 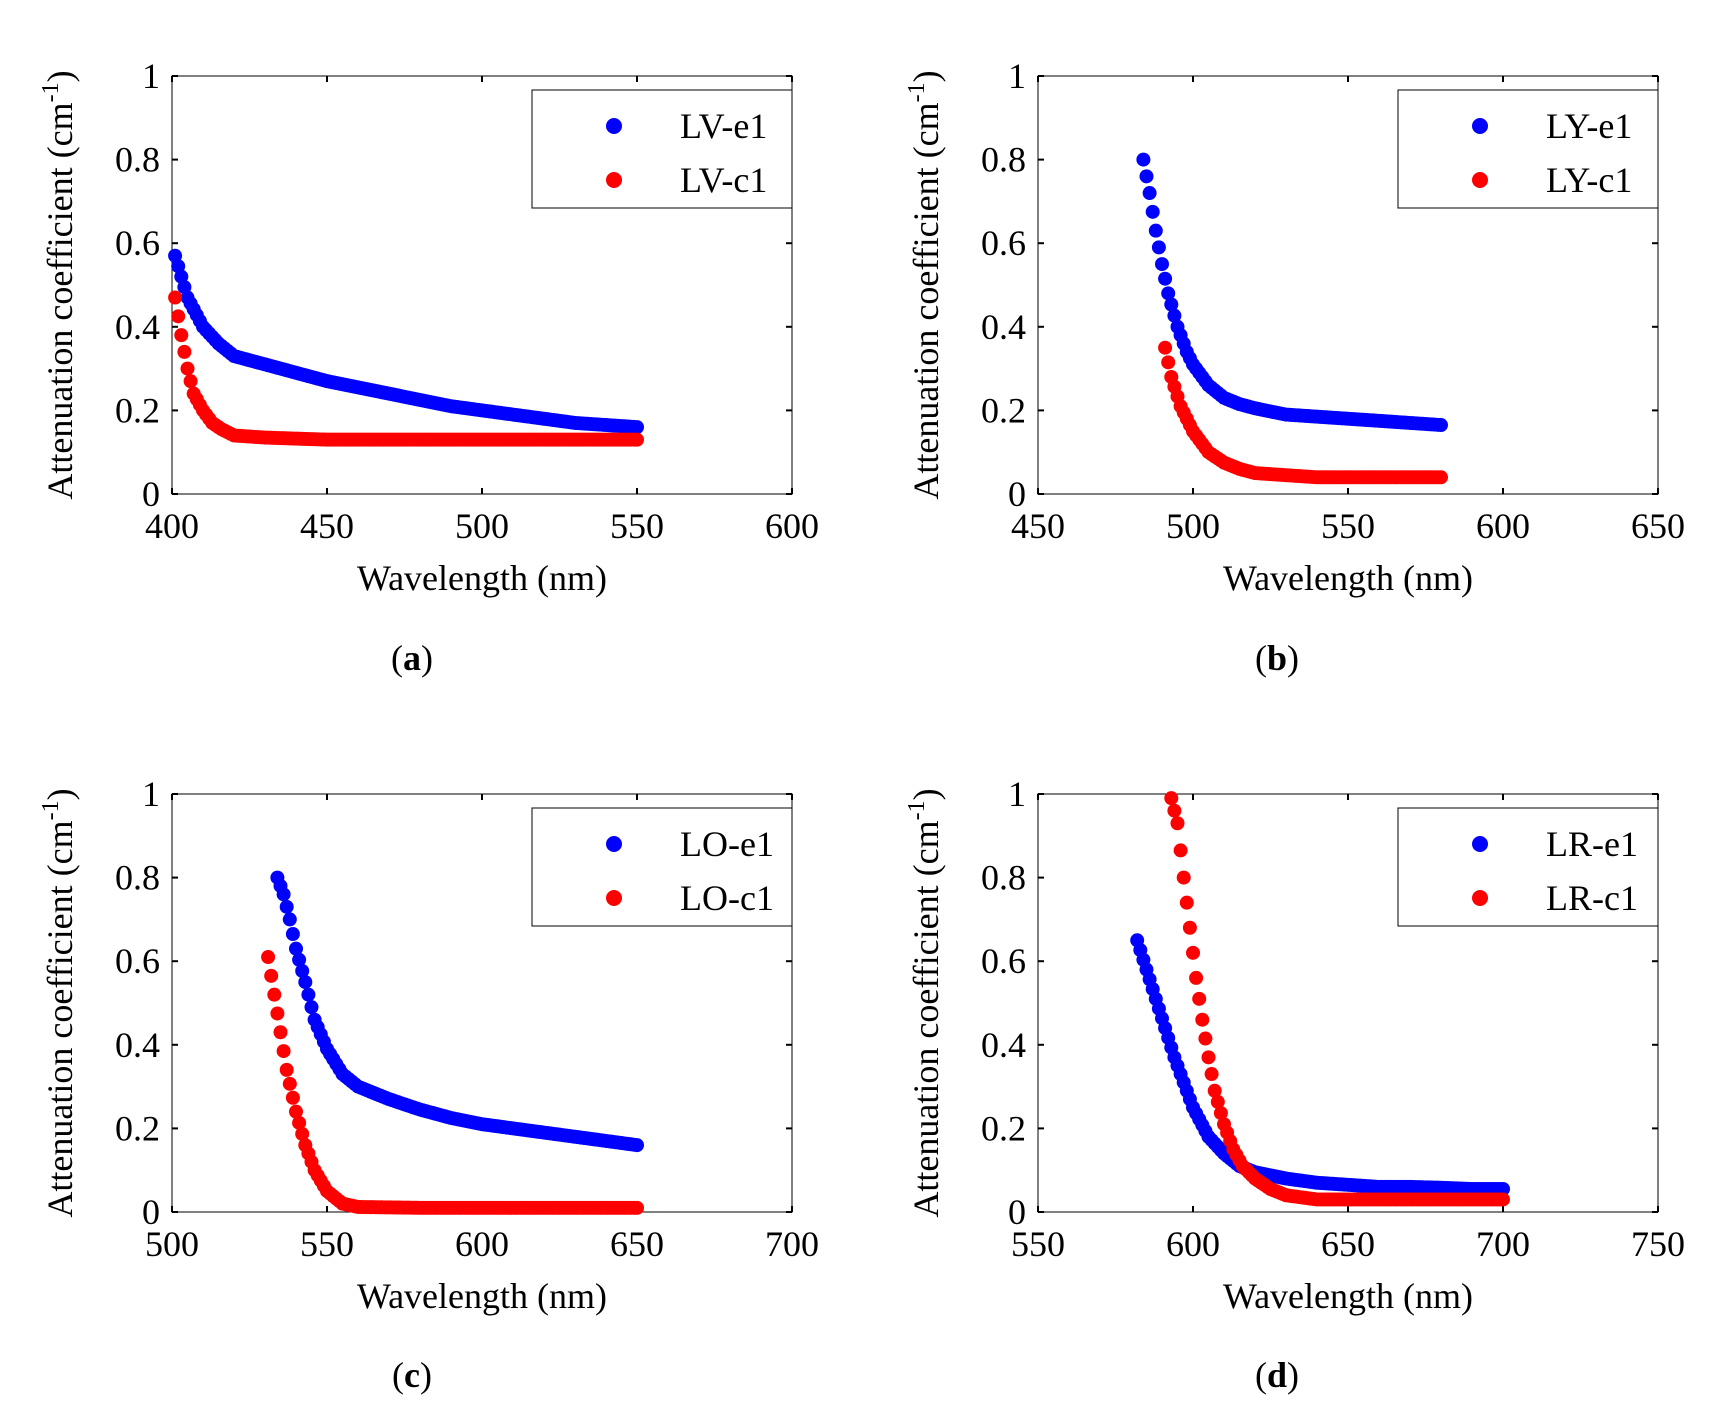 What do you see at coordinates (727, 898) in the screenshot?
I see `legend-label: LO-c1` at bounding box center [727, 898].